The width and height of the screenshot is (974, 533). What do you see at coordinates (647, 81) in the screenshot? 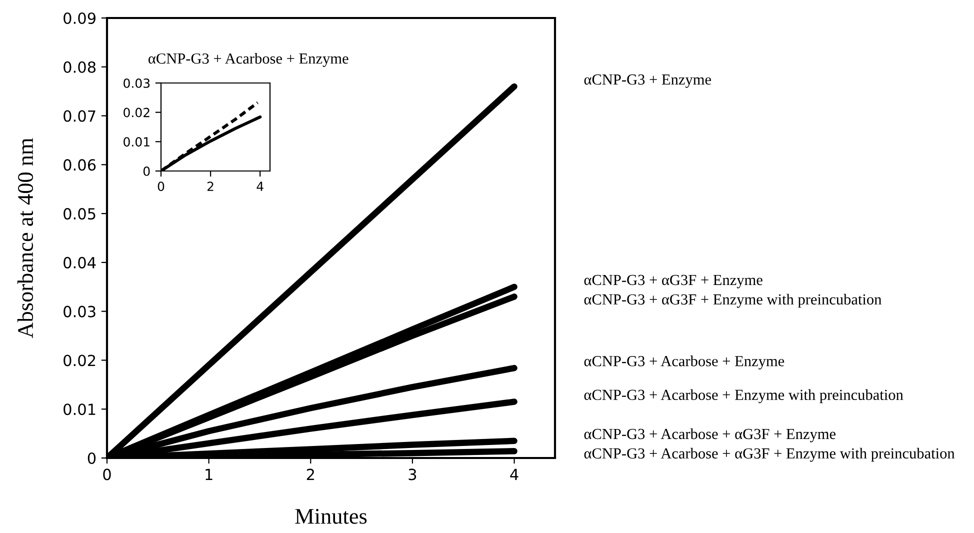
I see `text: αCNP-G3 + Enzyme` at bounding box center [647, 81].